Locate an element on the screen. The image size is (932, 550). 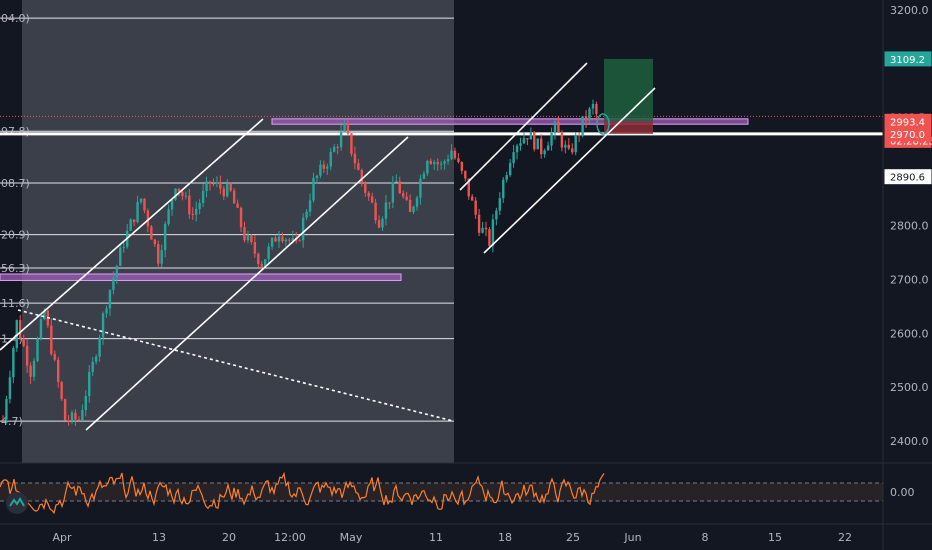
channel-2-lower is located at coordinates (569, 170).